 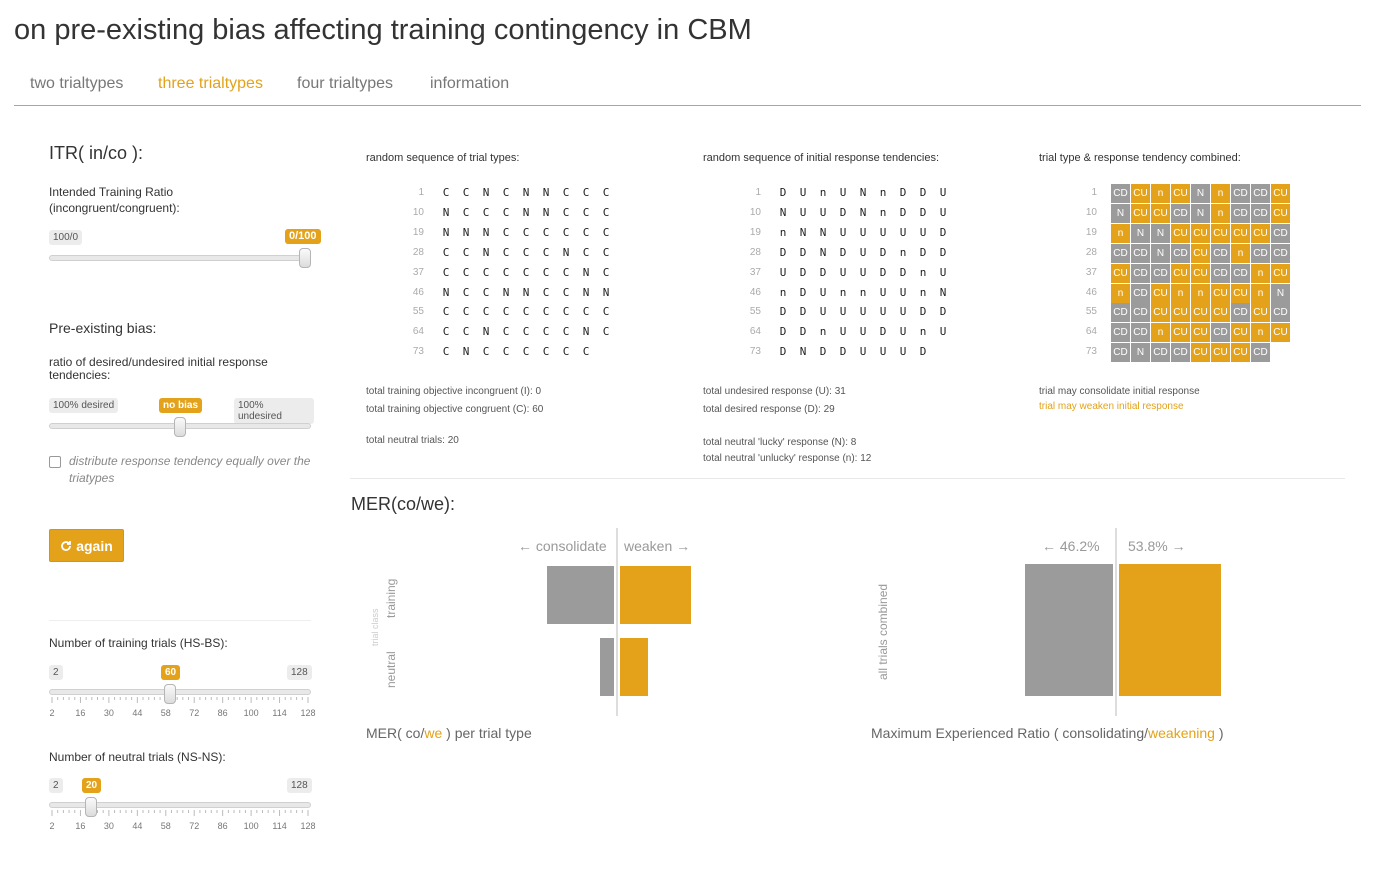 What do you see at coordinates (90, 807) in the screenshot?
I see `neutral-slider-handle` at bounding box center [90, 807].